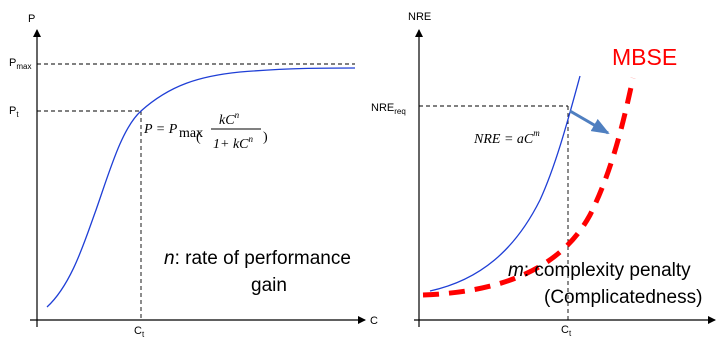 The width and height of the screenshot is (722, 341). I want to click on p-max-label: Pmax, so click(20, 64).